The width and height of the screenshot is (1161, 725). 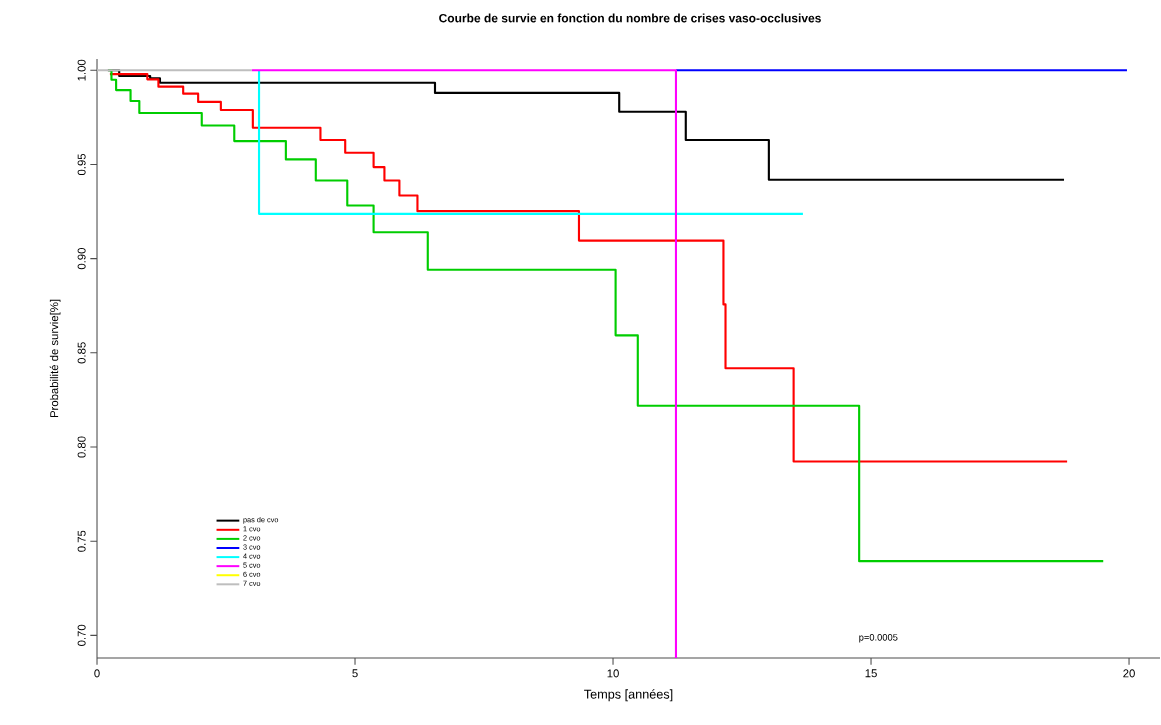 What do you see at coordinates (871, 673) in the screenshot?
I see `x-tick-label: 15` at bounding box center [871, 673].